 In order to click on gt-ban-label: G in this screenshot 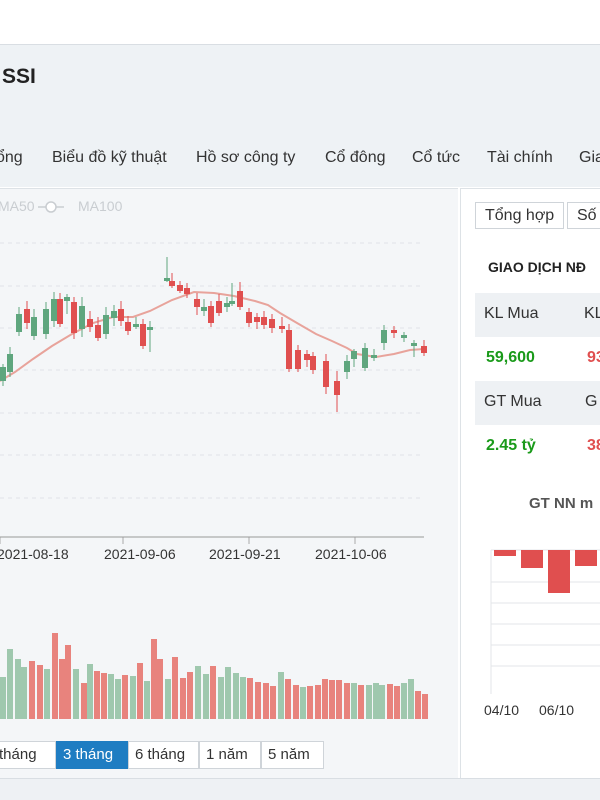, I will do `click(591, 401)`.